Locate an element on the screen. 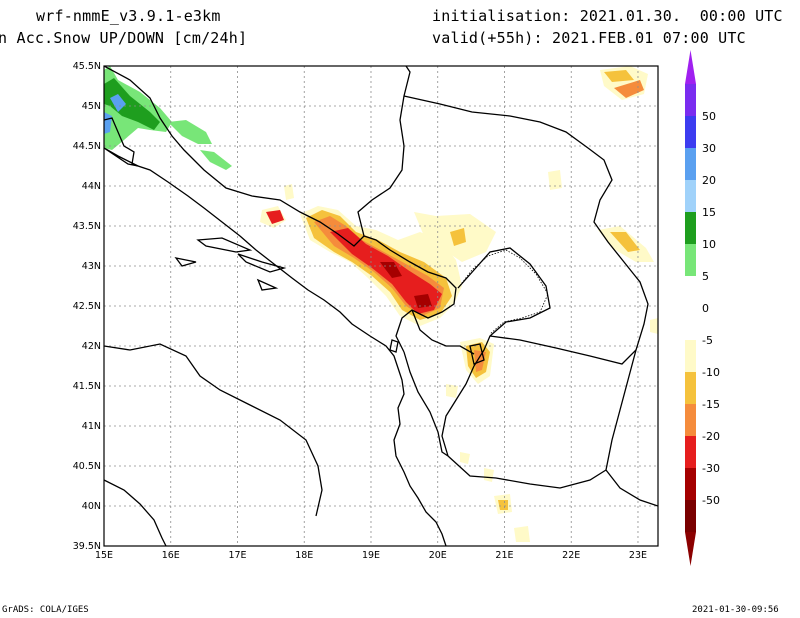  colorbar-label: 30 is located at coordinates (709, 148).